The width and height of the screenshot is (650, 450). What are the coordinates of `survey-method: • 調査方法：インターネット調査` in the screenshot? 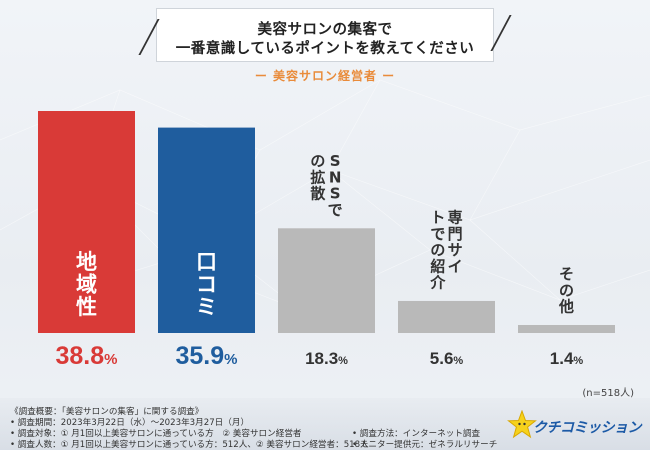 It's located at (416, 434).